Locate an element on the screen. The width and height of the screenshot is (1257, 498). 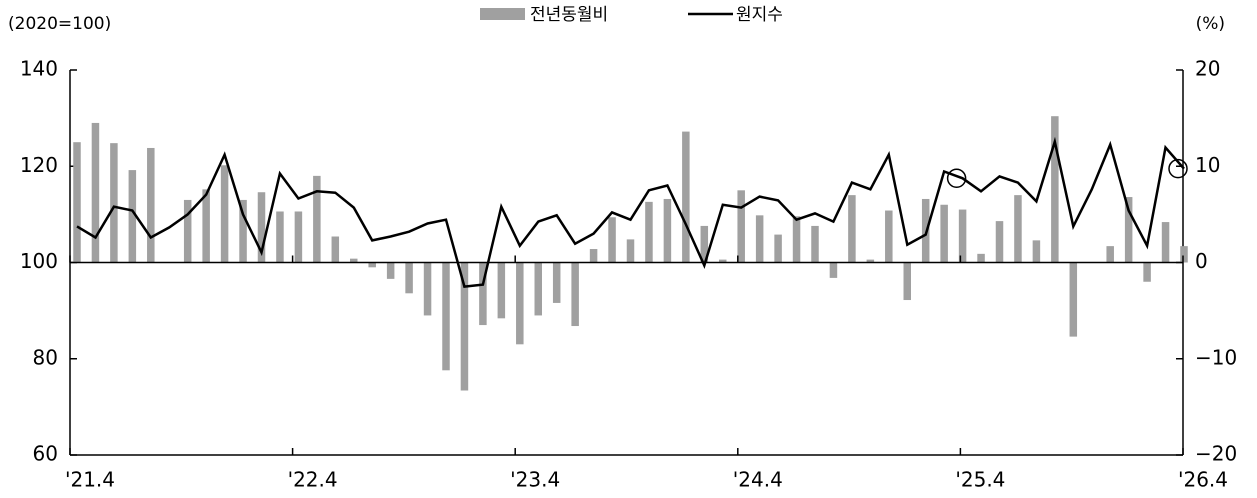
legend-label: 원지수 is located at coordinates (759, 15).